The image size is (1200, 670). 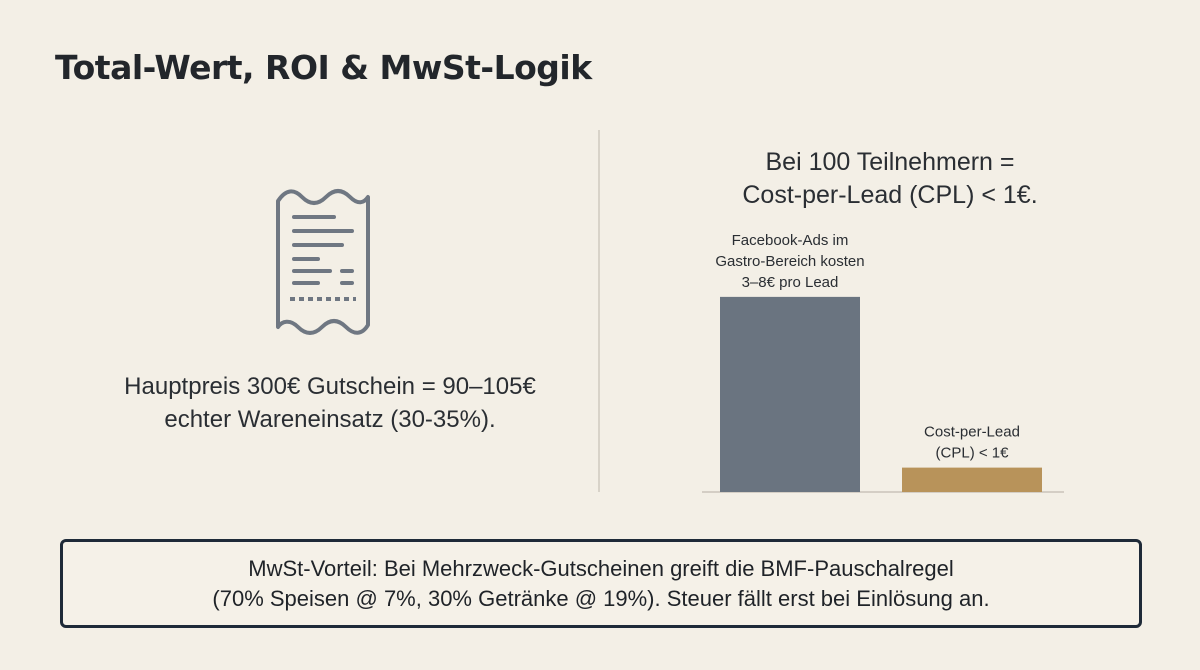 What do you see at coordinates (330, 419) in the screenshot?
I see `prize-value-line-2: echter Wareneinsatz (30-35%).` at bounding box center [330, 419].